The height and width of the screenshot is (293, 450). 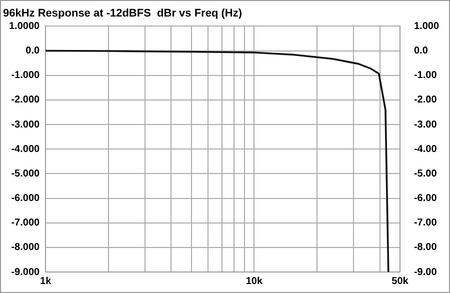 I want to click on x-tick-label: 10k, so click(x=254, y=281).